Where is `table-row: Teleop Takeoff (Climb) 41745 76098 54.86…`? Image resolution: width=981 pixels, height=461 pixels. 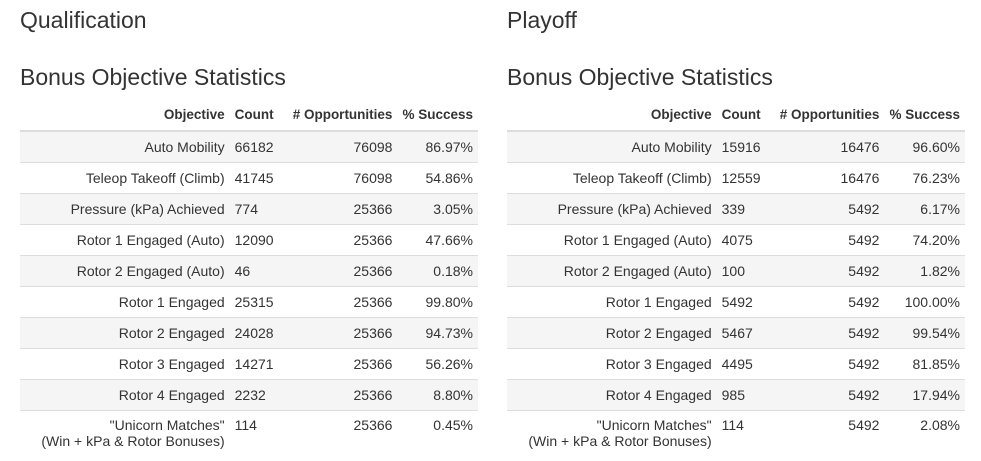 table-row: Teleop Takeoff (Climb) 41745 76098 54.86… is located at coordinates (249, 178).